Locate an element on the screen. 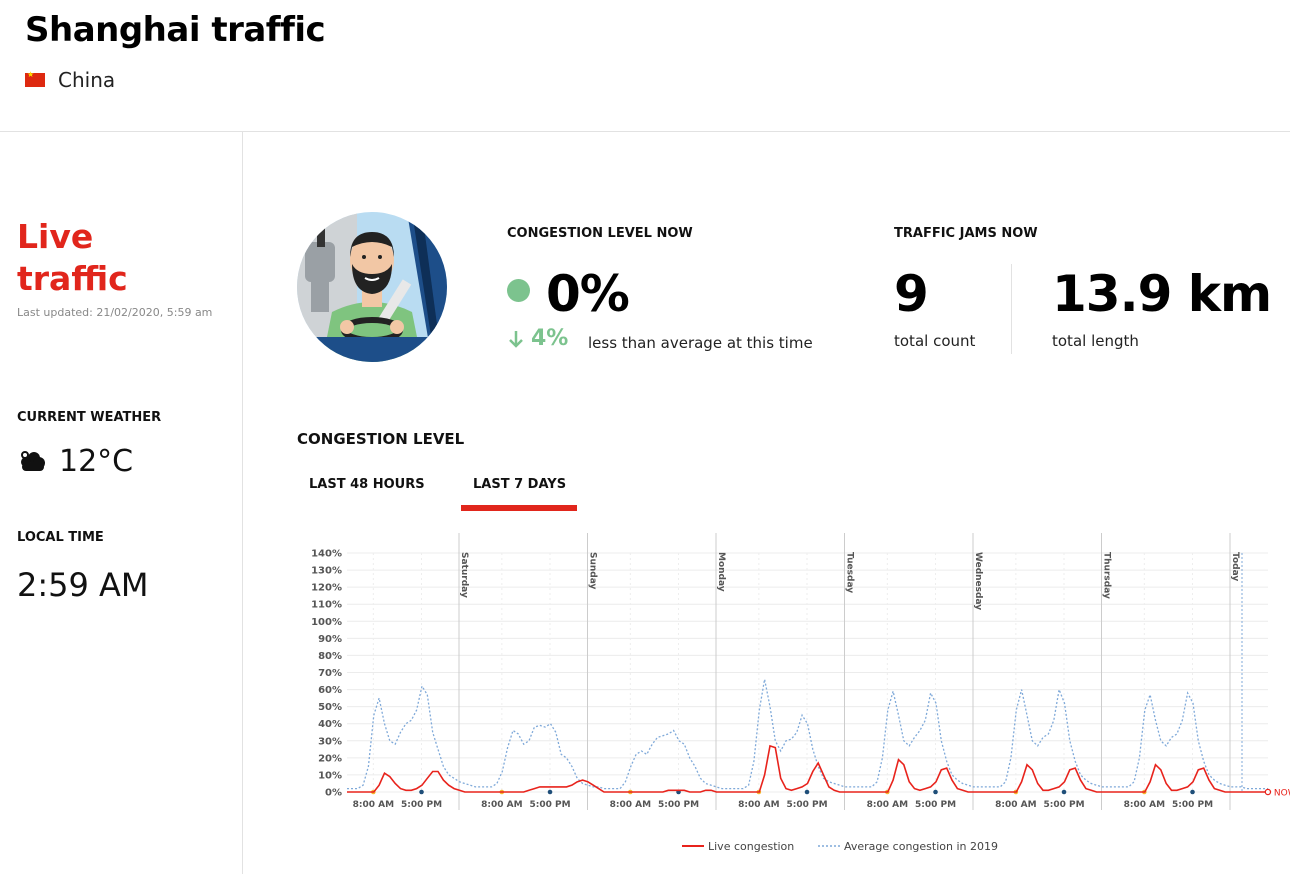 Image resolution: width=1290 pixels, height=874 pixels. now-marker is located at coordinates (1268, 792).